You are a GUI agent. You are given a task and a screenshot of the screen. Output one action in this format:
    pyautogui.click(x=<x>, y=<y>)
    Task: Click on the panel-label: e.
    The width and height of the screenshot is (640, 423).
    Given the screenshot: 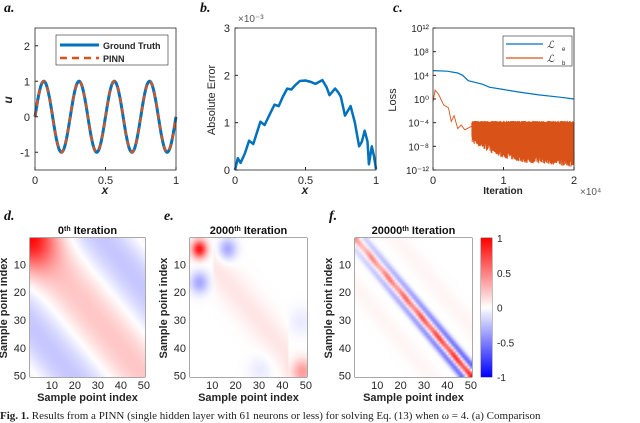 What is the action you would take?
    pyautogui.click(x=169, y=216)
    